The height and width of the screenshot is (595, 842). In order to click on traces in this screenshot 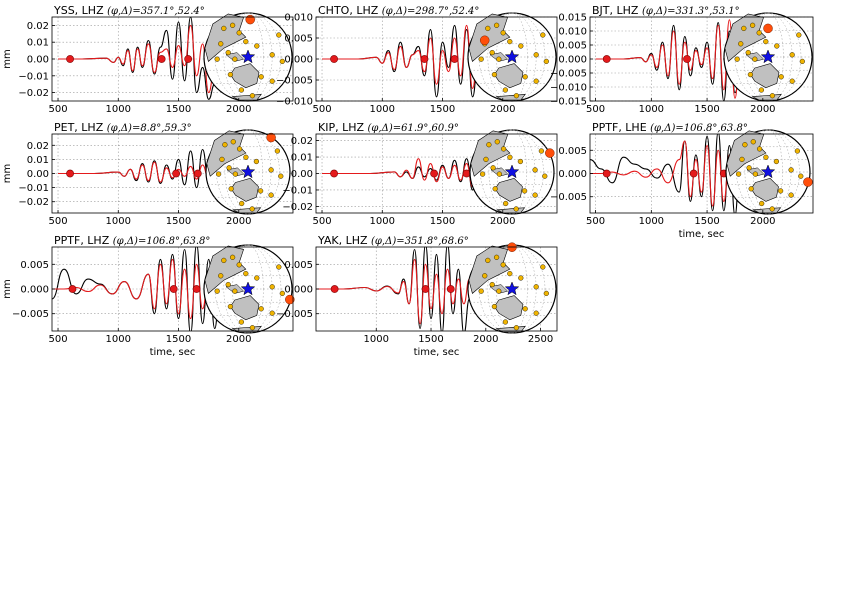, I will do `click(671, 60)`.